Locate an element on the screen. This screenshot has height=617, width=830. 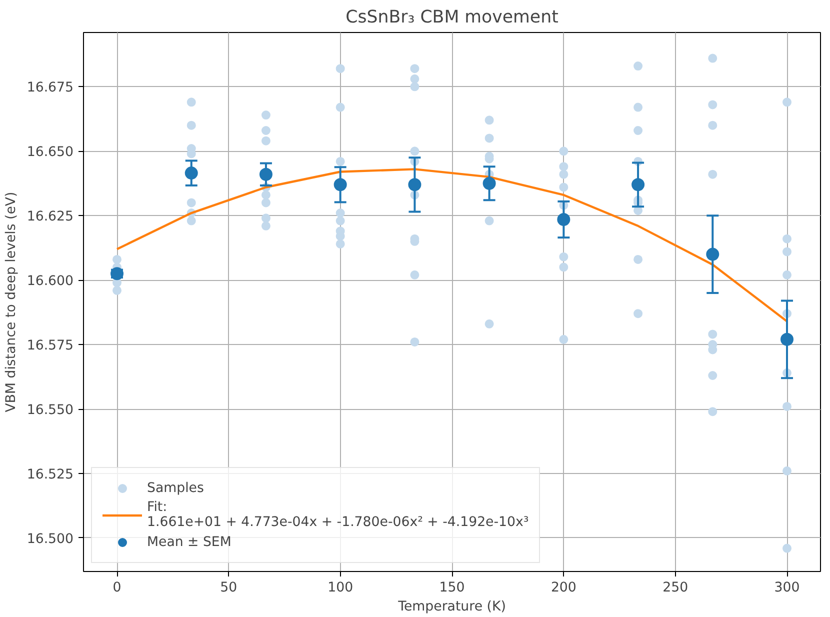
y-tick-label: 16.625 is located at coordinates (50, 217).